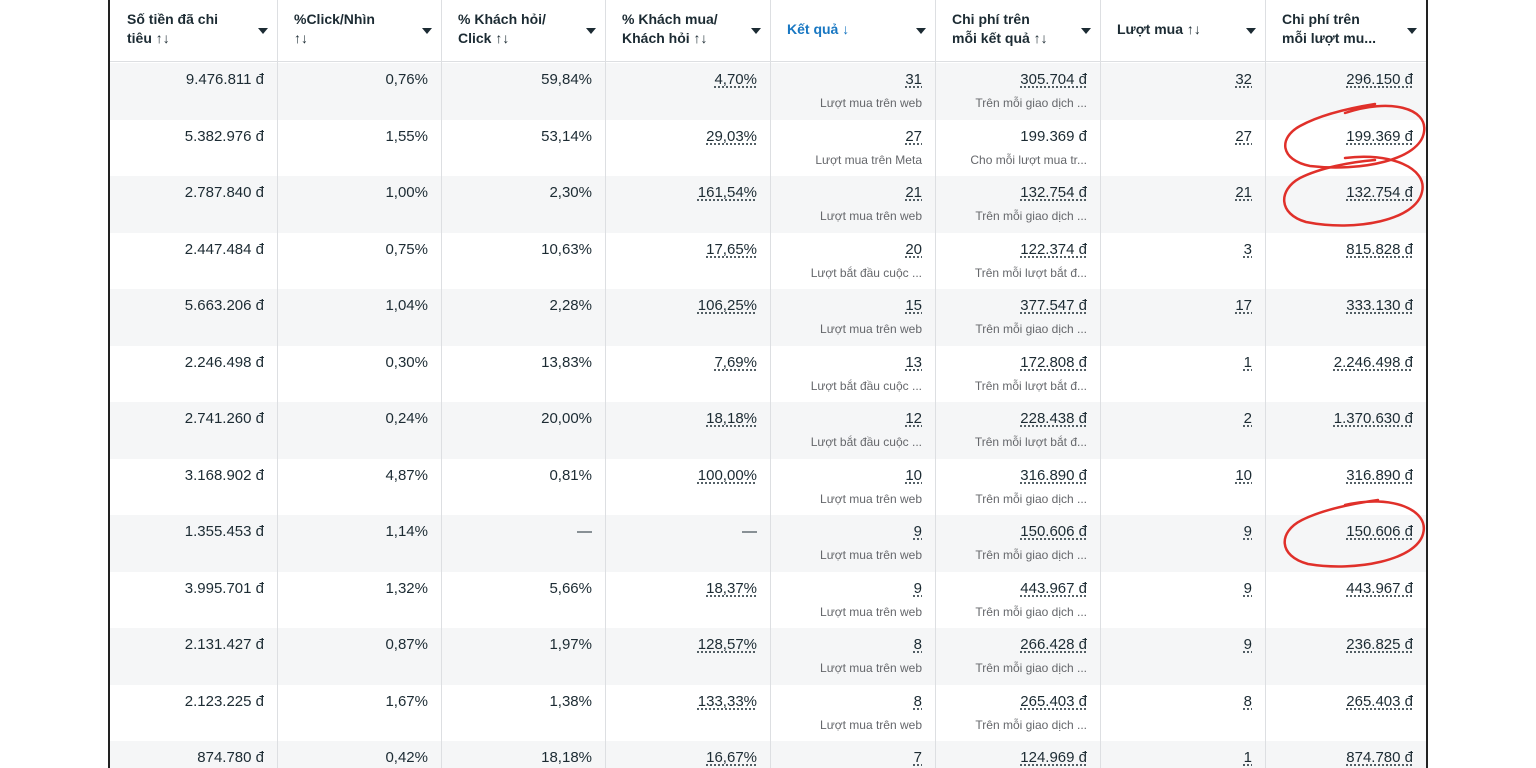  I want to click on cell-value: 2,28%, so click(570, 305).